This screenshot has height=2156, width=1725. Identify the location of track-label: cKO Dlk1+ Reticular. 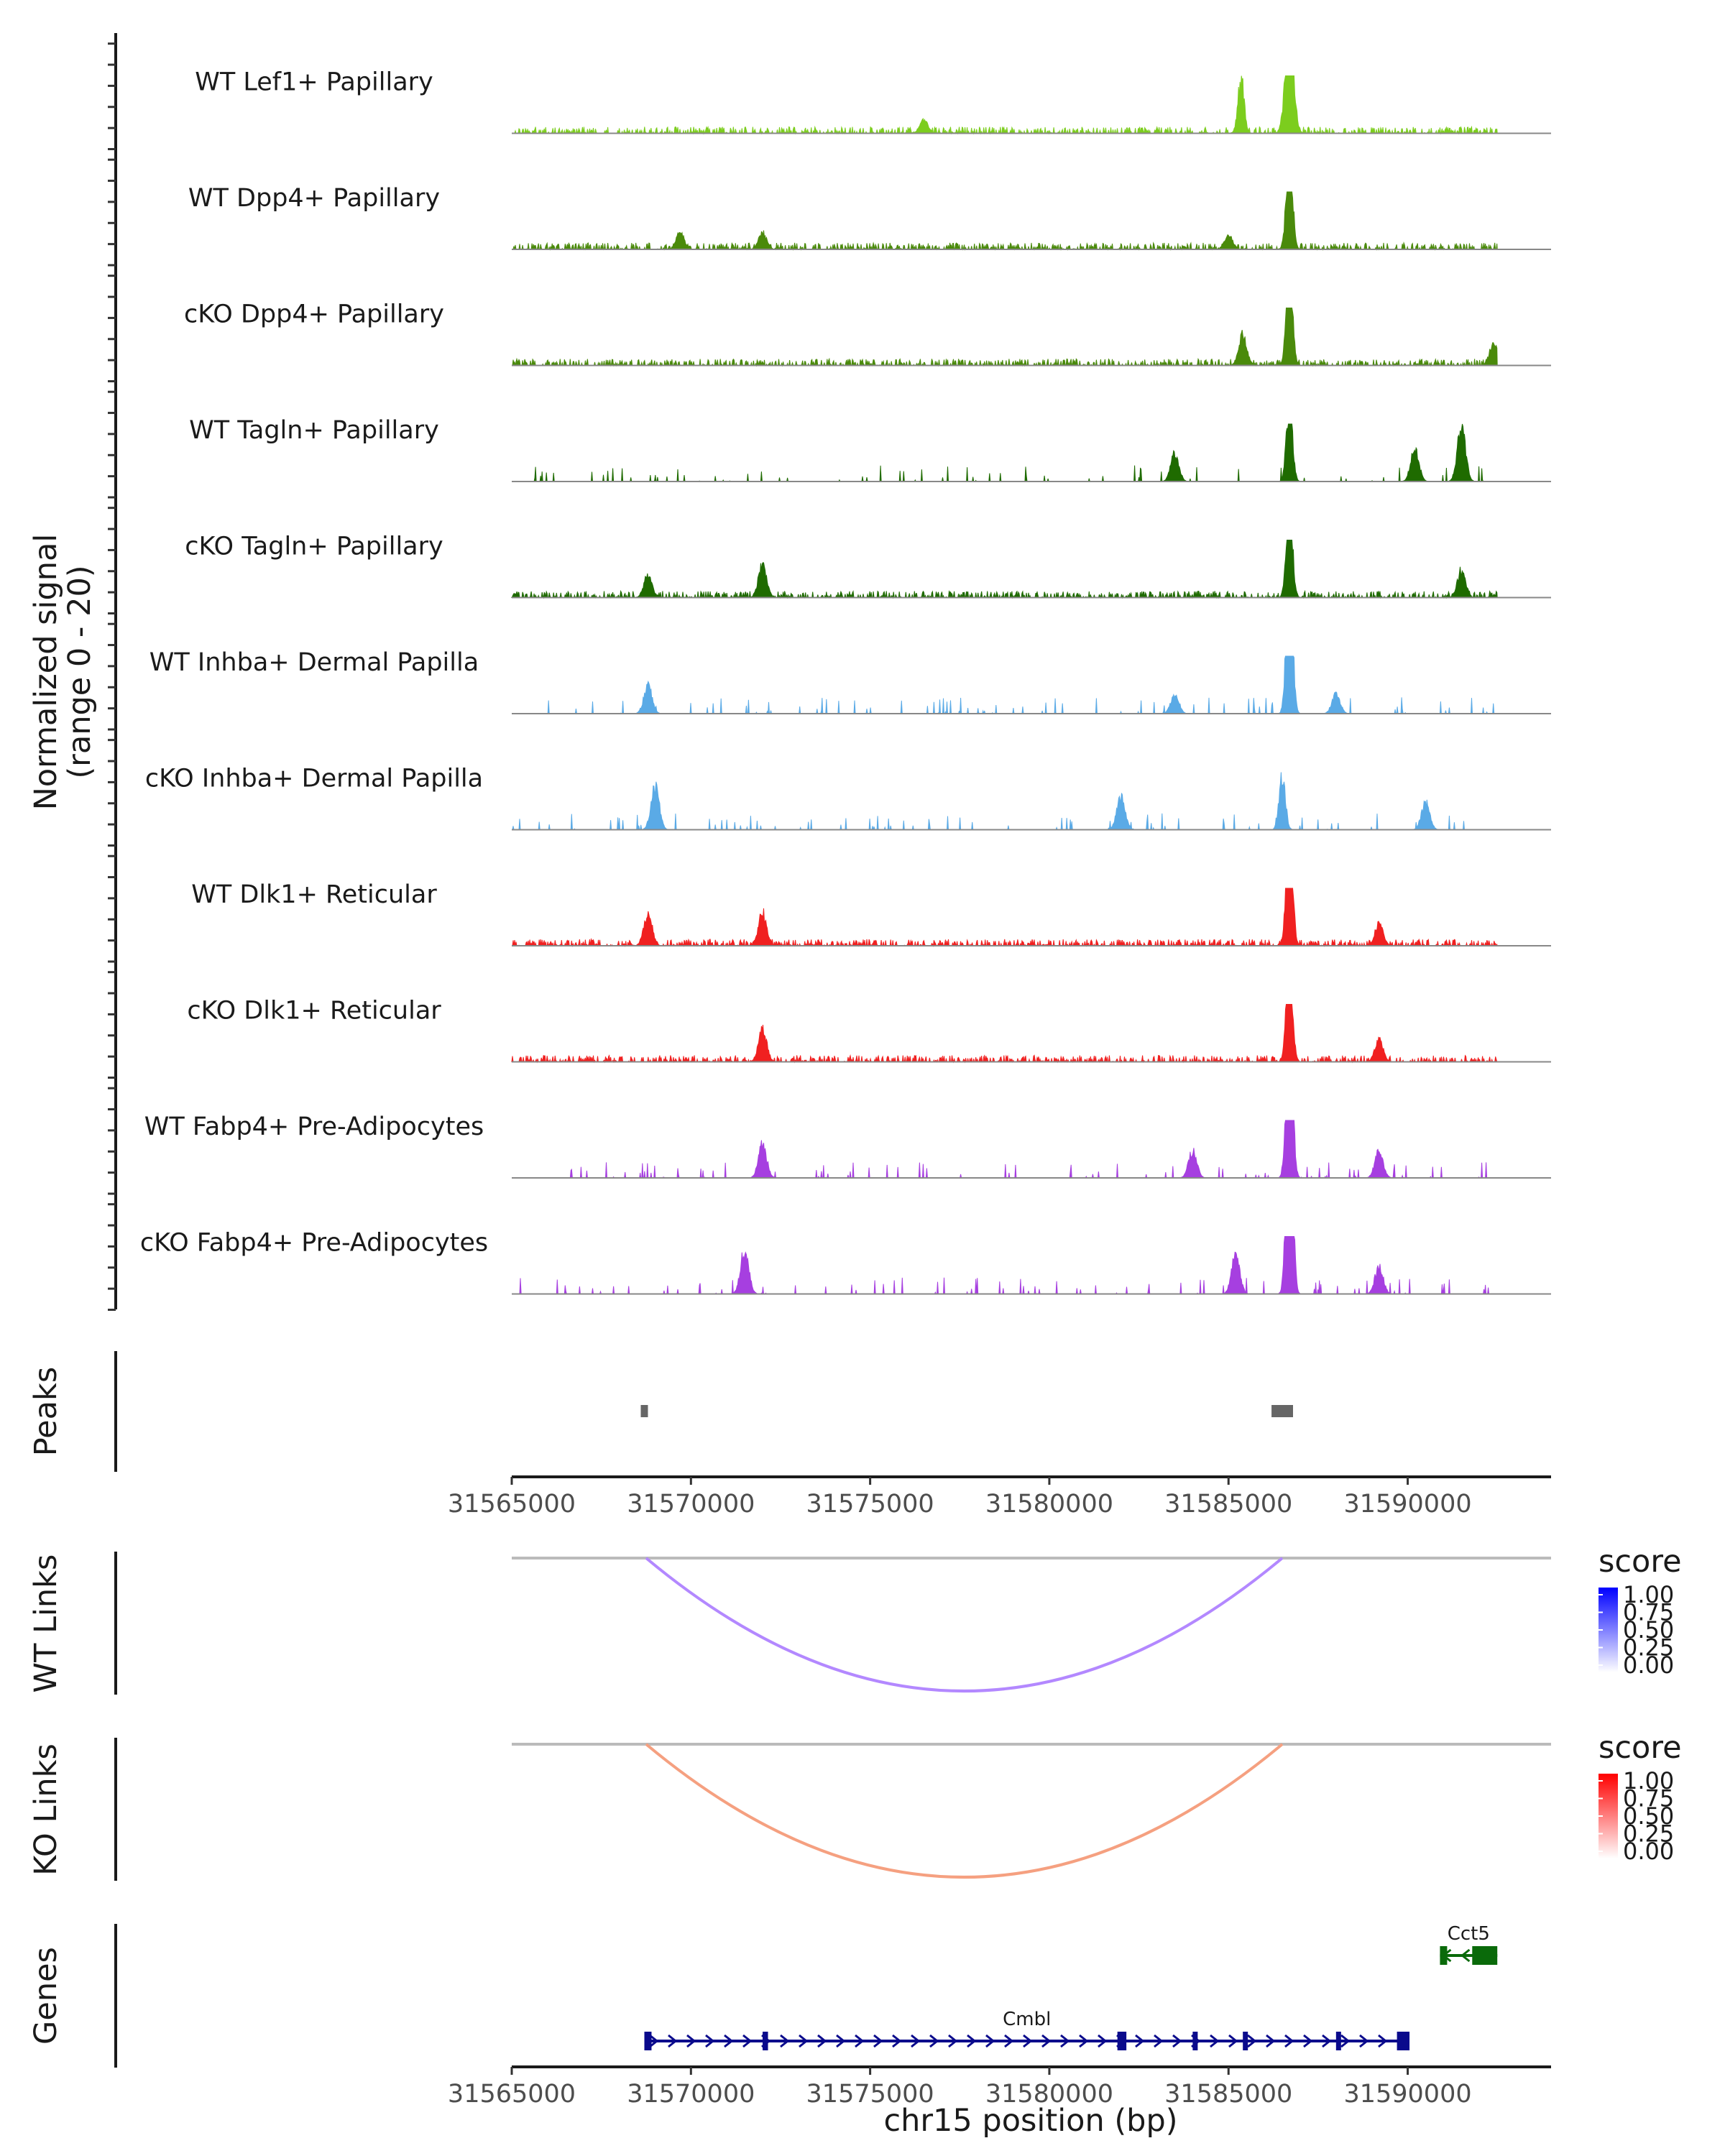
(314, 1011).